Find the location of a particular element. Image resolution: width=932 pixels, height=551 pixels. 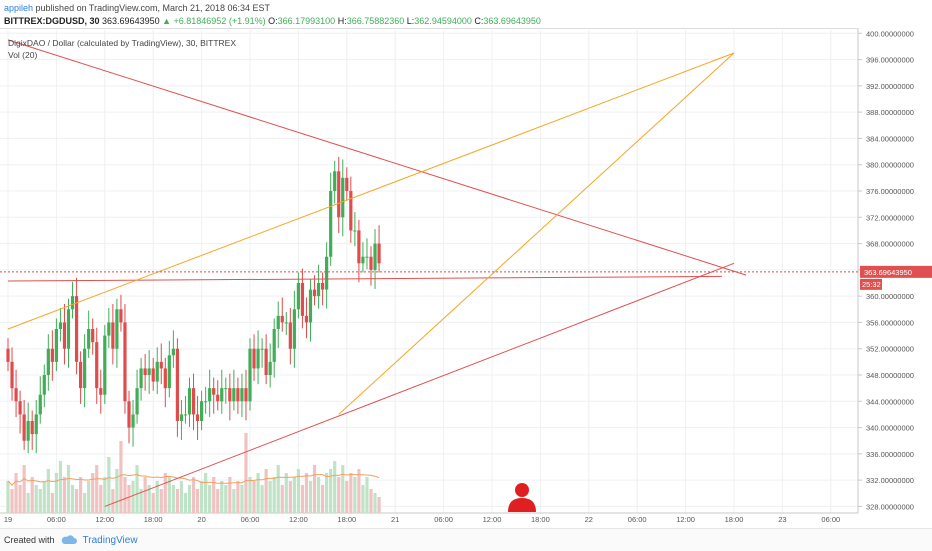

x-tick-label: 22 is located at coordinates (589, 519).